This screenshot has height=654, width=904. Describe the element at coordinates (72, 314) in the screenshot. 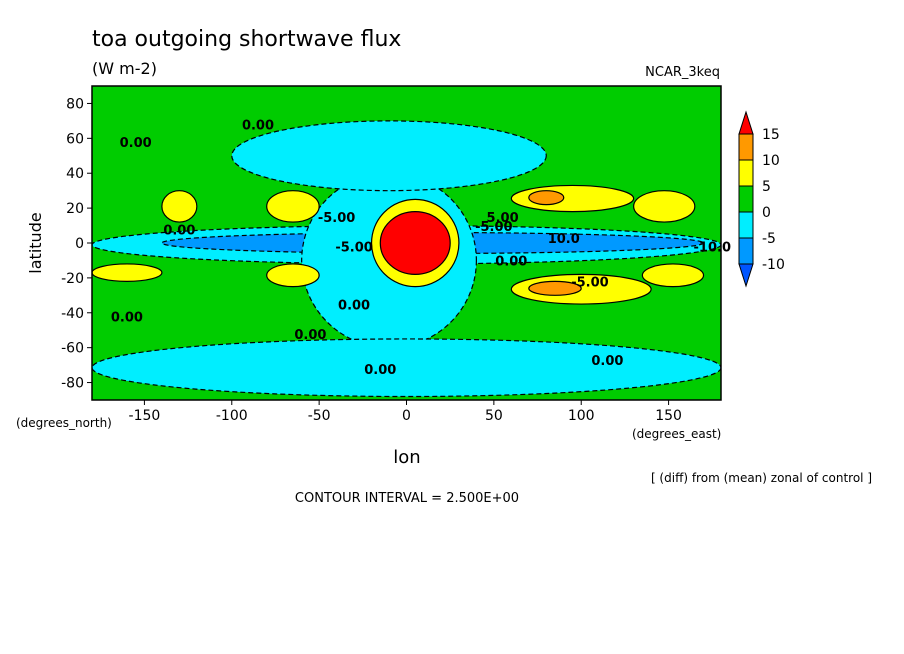

I see `y-tick-label: -40` at that location.